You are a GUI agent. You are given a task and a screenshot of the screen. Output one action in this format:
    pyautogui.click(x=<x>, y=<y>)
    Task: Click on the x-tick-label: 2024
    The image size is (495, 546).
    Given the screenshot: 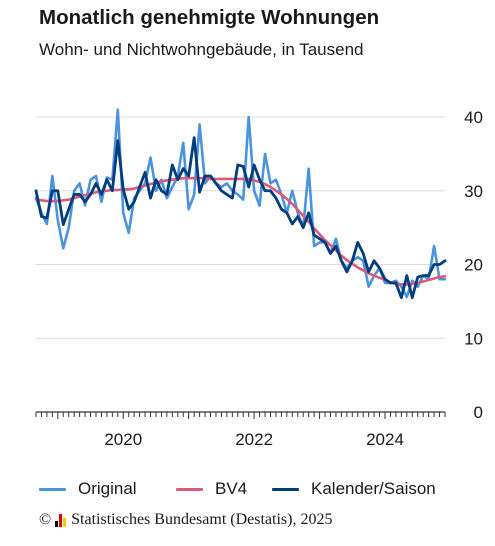 What is the action you would take?
    pyautogui.click(x=385, y=439)
    